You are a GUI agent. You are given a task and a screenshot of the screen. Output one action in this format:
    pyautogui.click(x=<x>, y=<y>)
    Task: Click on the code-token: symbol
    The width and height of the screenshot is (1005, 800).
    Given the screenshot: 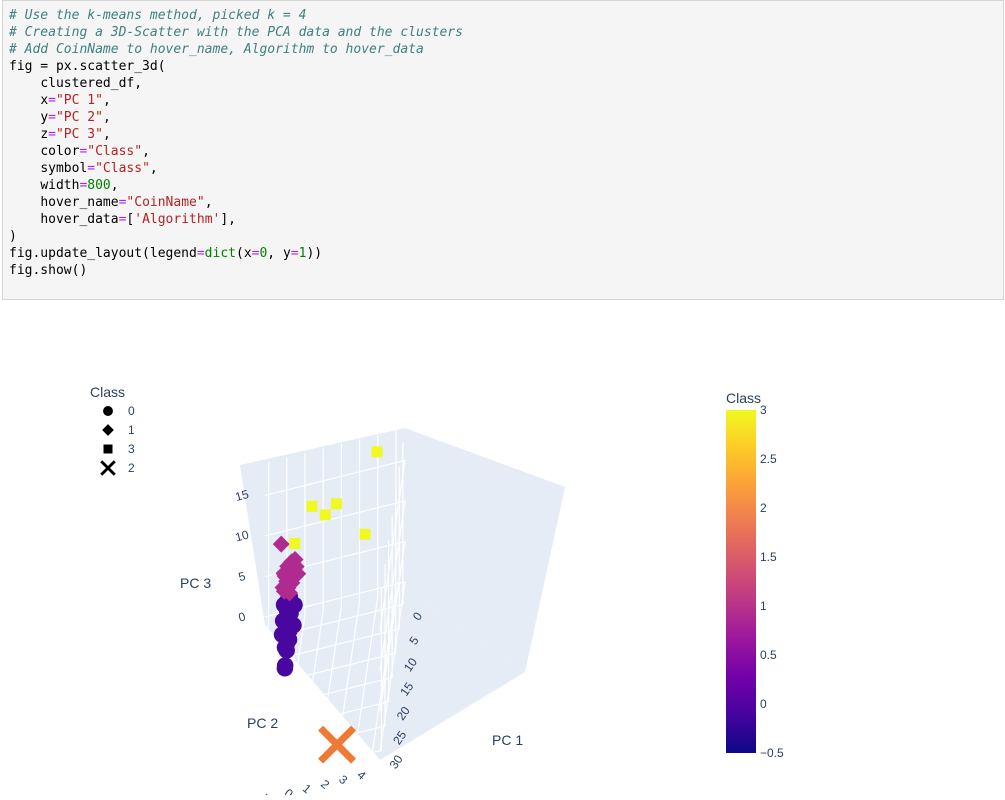 What is the action you would take?
    pyautogui.click(x=64, y=168)
    